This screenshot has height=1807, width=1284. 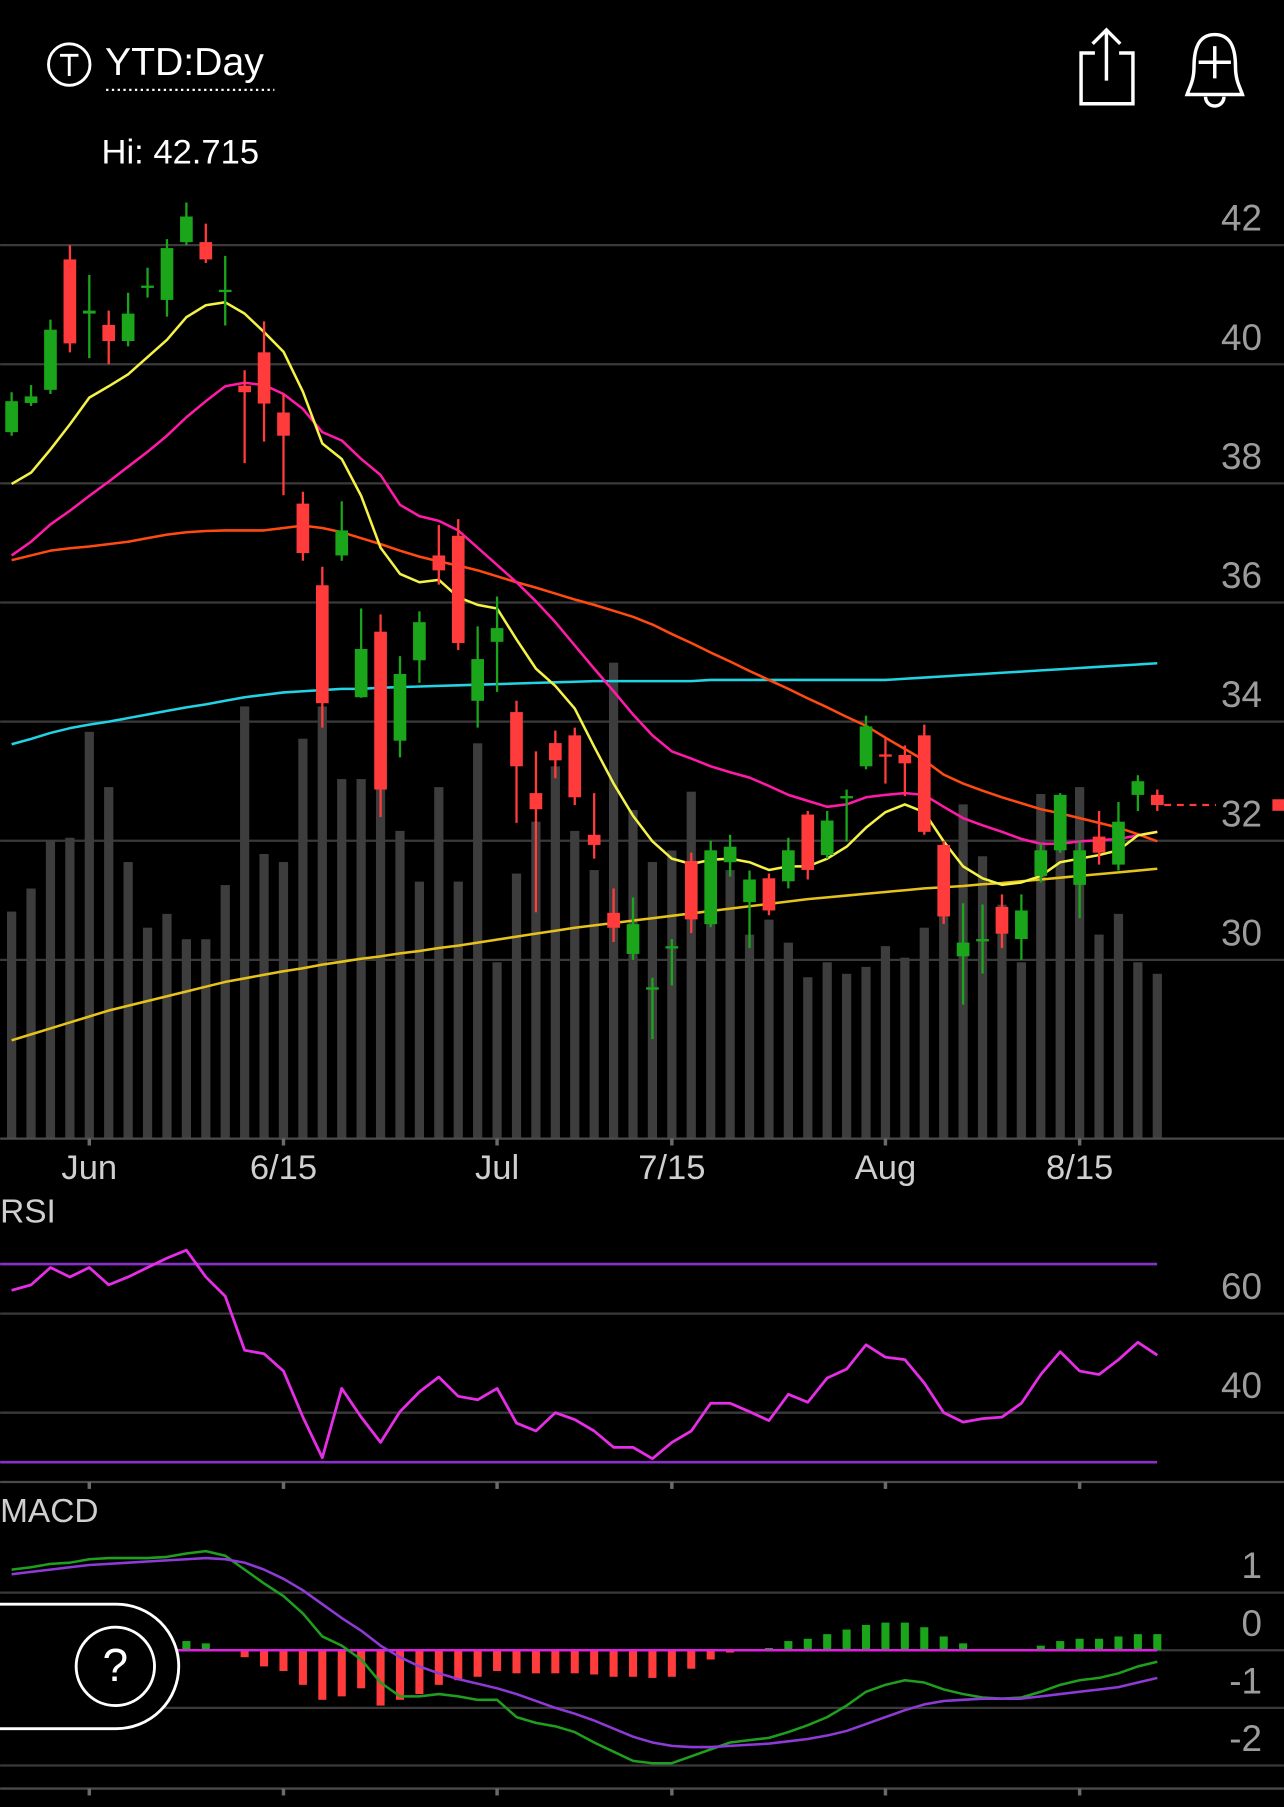 What do you see at coordinates (1245, 1680) in the screenshot?
I see `y-tick-label: -1` at bounding box center [1245, 1680].